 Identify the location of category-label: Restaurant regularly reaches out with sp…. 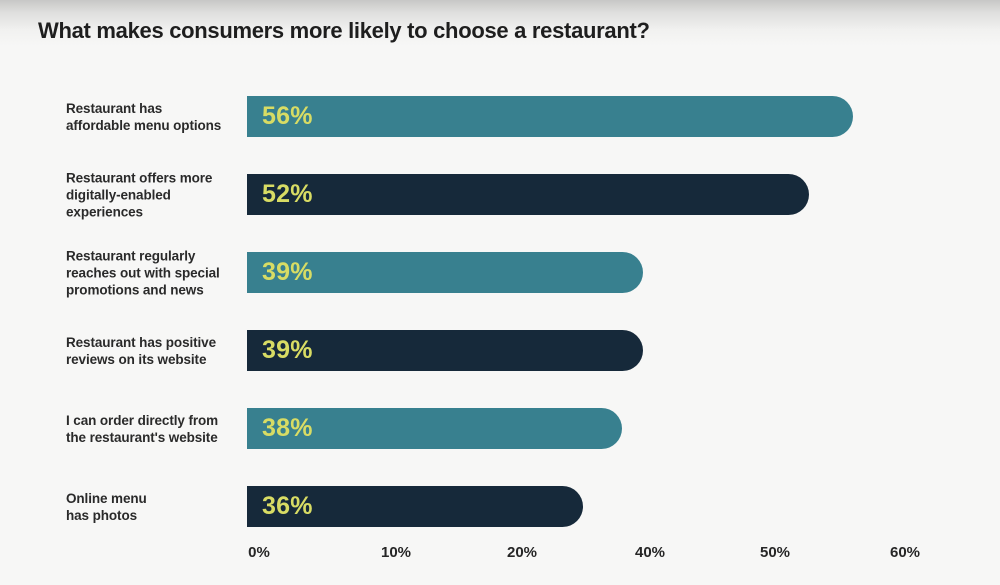
(143, 272).